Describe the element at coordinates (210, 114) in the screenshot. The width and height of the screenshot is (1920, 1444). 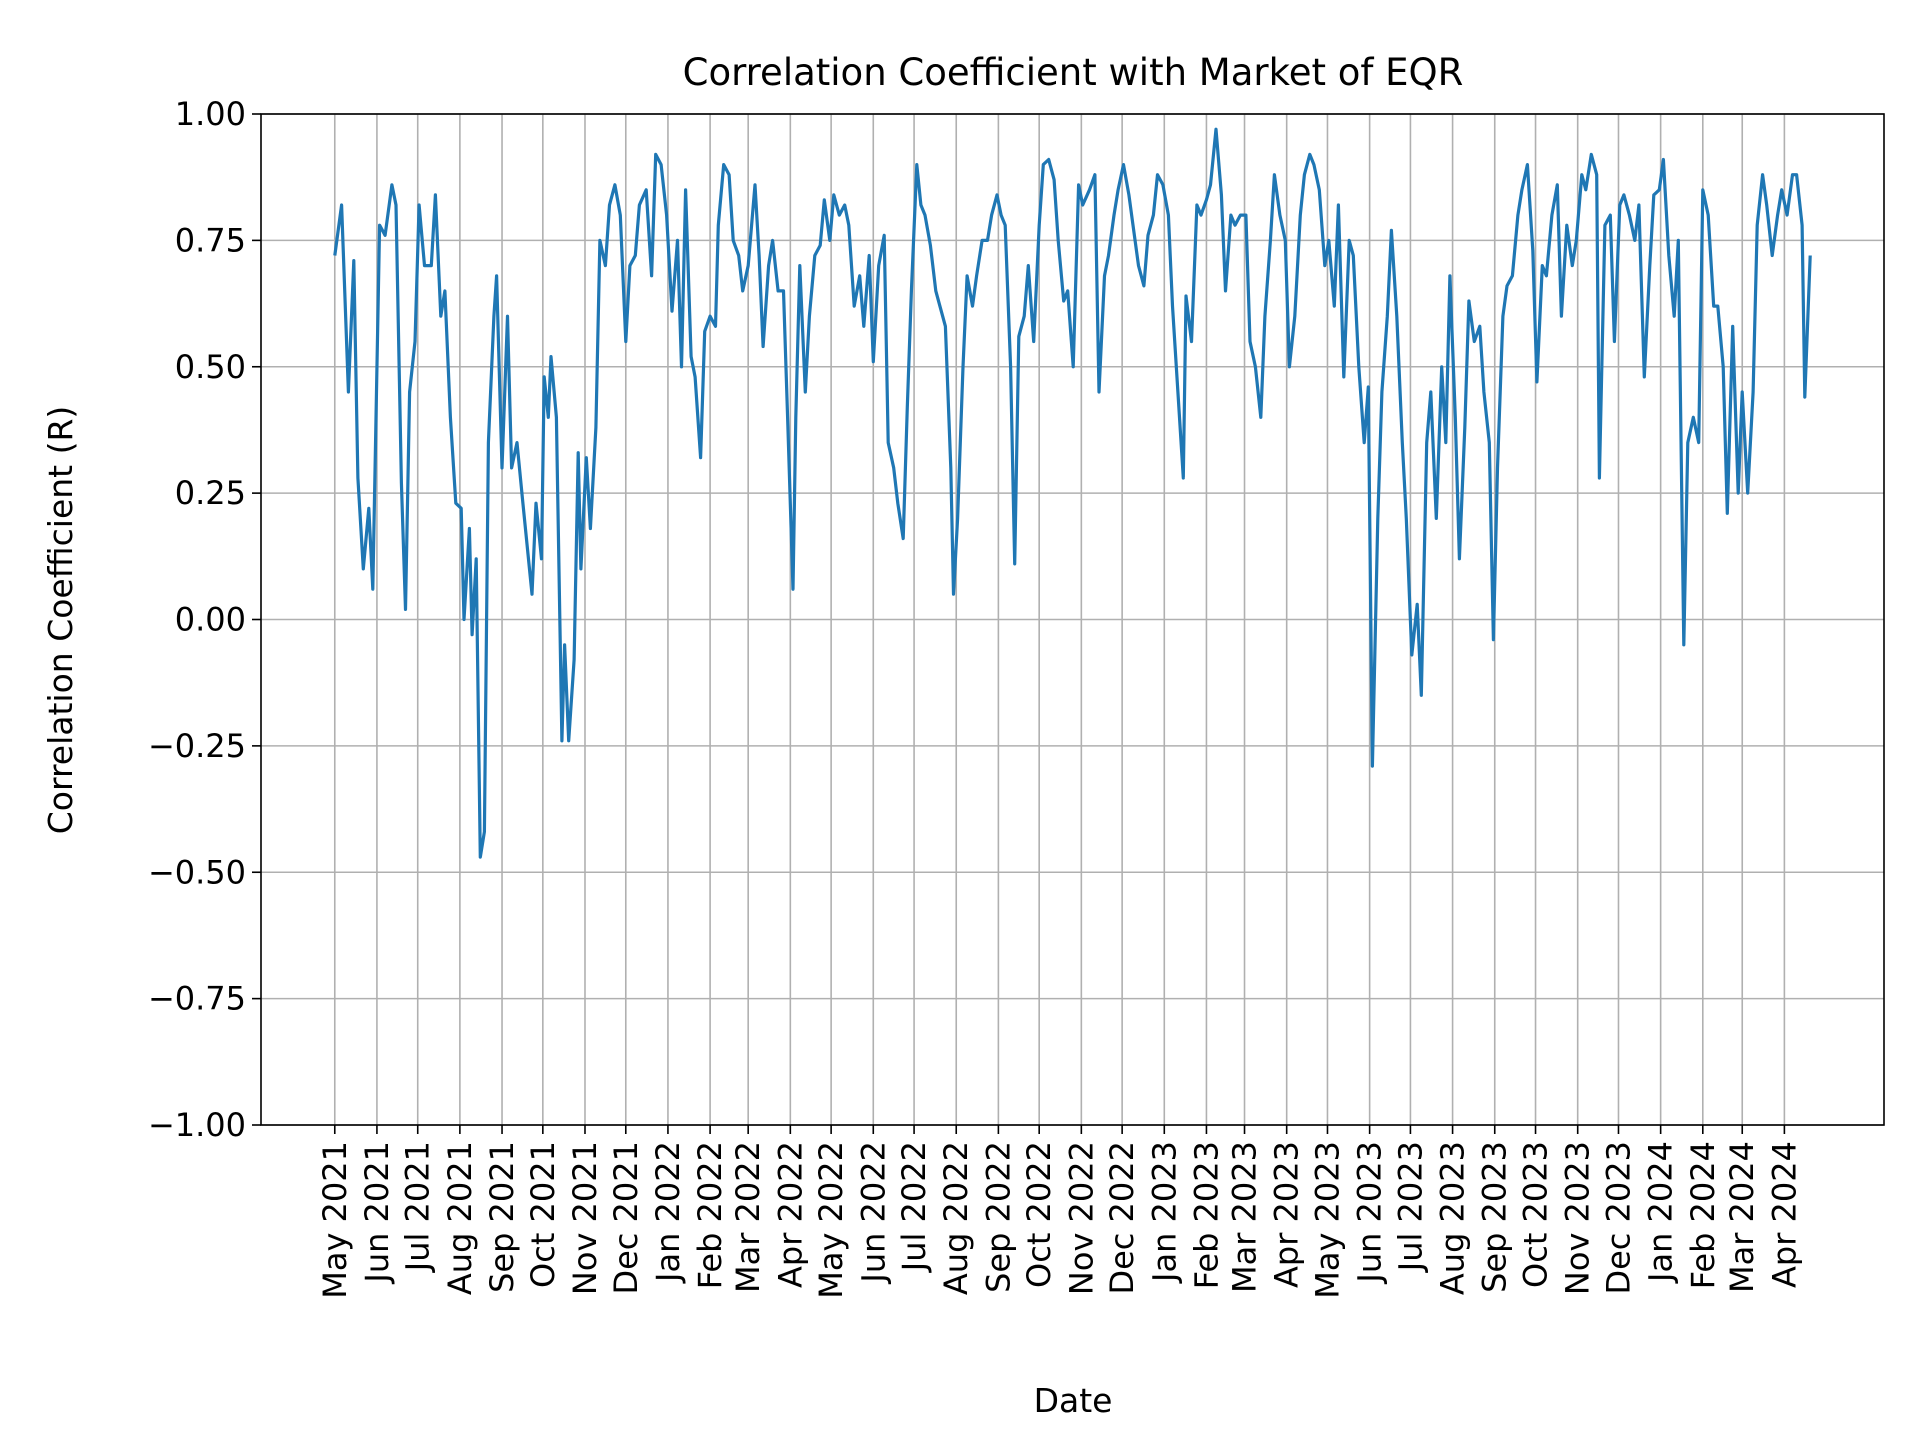
I see `y-tick-label: 1.00` at that location.